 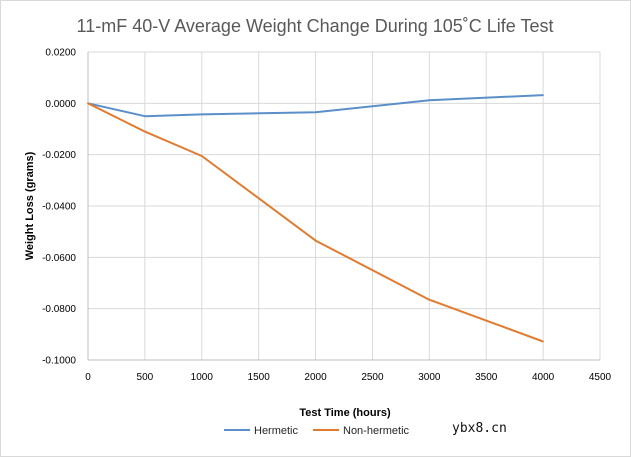 I want to click on legend: Hermetic Non-hermetic, so click(x=317, y=431).